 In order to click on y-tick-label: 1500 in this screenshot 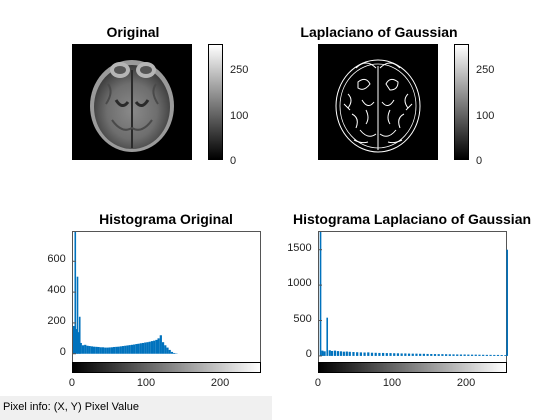, I will do `click(299, 247)`.